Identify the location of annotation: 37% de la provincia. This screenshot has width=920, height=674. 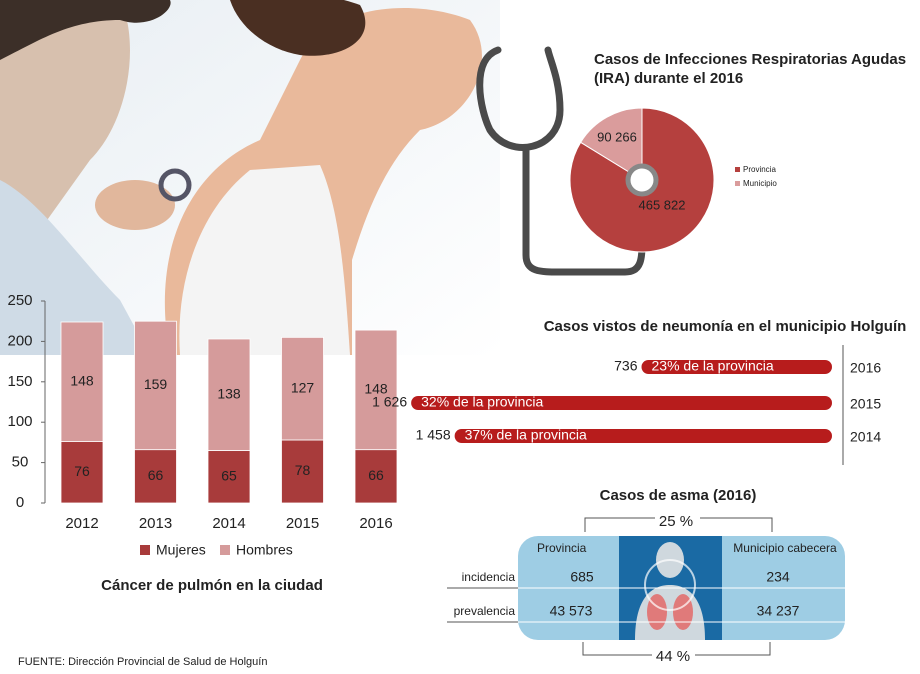
(526, 435).